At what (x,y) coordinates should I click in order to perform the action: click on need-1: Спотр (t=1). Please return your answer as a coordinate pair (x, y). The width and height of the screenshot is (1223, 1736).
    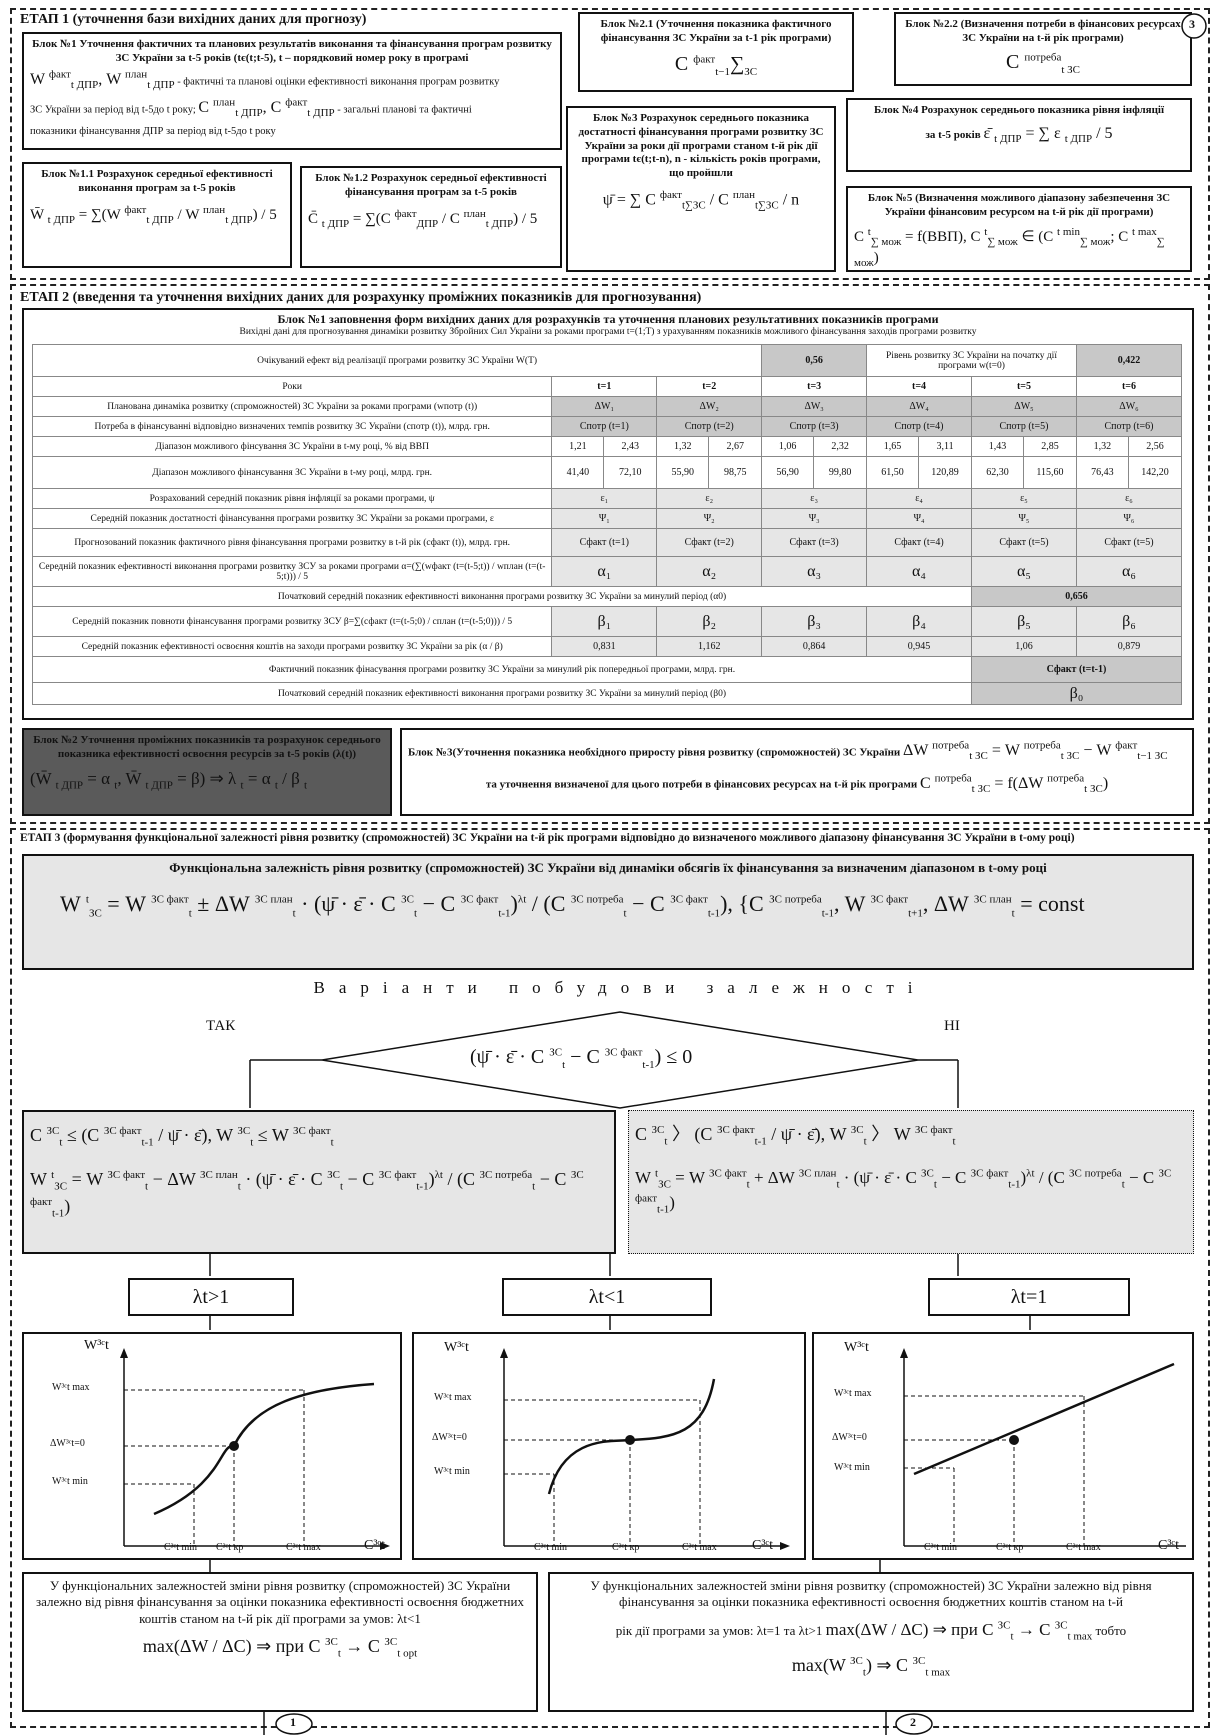
    Looking at the image, I should click on (604, 426).